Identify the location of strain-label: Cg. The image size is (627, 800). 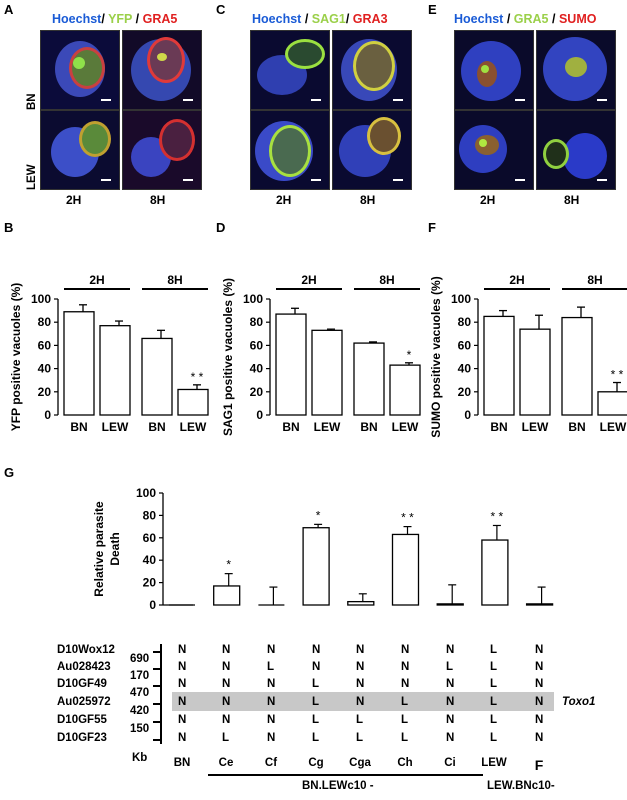
(316, 763).